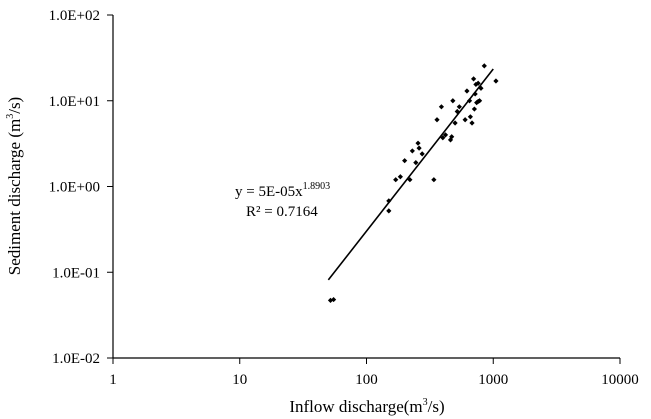  What do you see at coordinates (74, 102) in the screenshot?
I see `y-tick-label: 1.0E+01` at bounding box center [74, 102].